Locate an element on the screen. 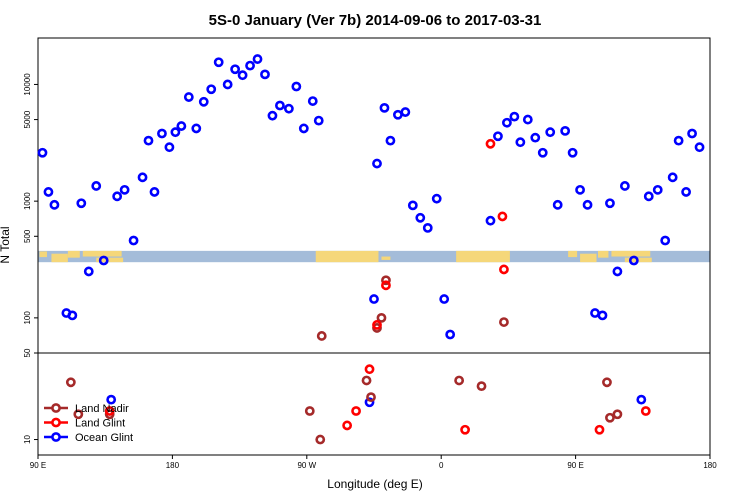  y-tick-label: 10000 is located at coordinates (27, 84).